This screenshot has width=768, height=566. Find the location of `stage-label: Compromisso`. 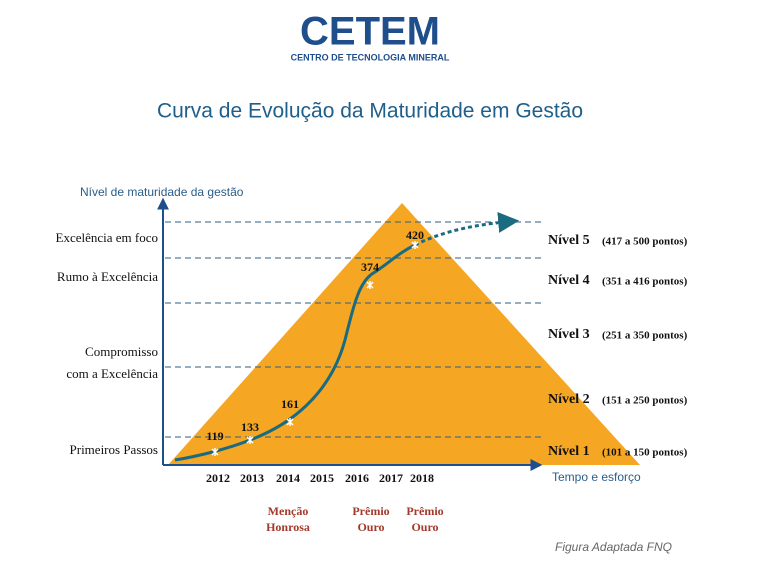

stage-label: Compromisso is located at coordinates (121, 351).